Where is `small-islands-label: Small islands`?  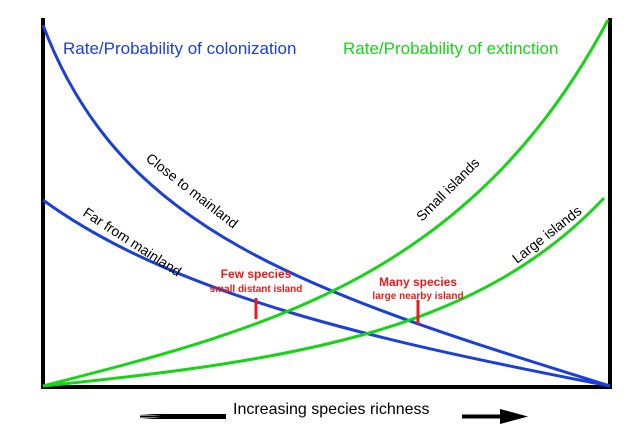 small-islands-label: Small islands is located at coordinates (448, 189).